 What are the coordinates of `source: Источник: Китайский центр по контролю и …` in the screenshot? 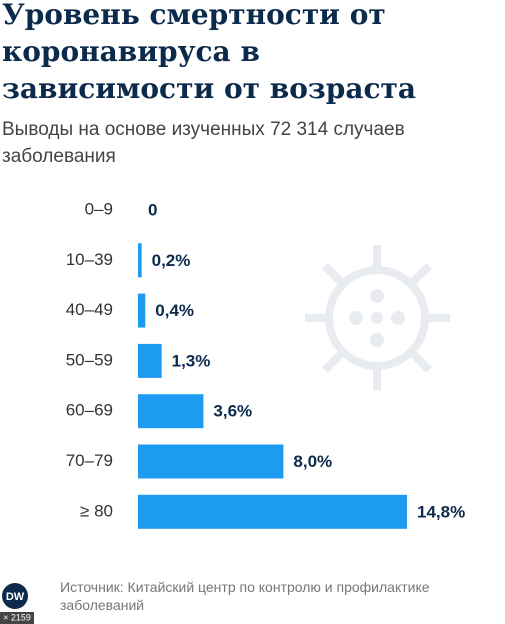 It's located at (245, 596).